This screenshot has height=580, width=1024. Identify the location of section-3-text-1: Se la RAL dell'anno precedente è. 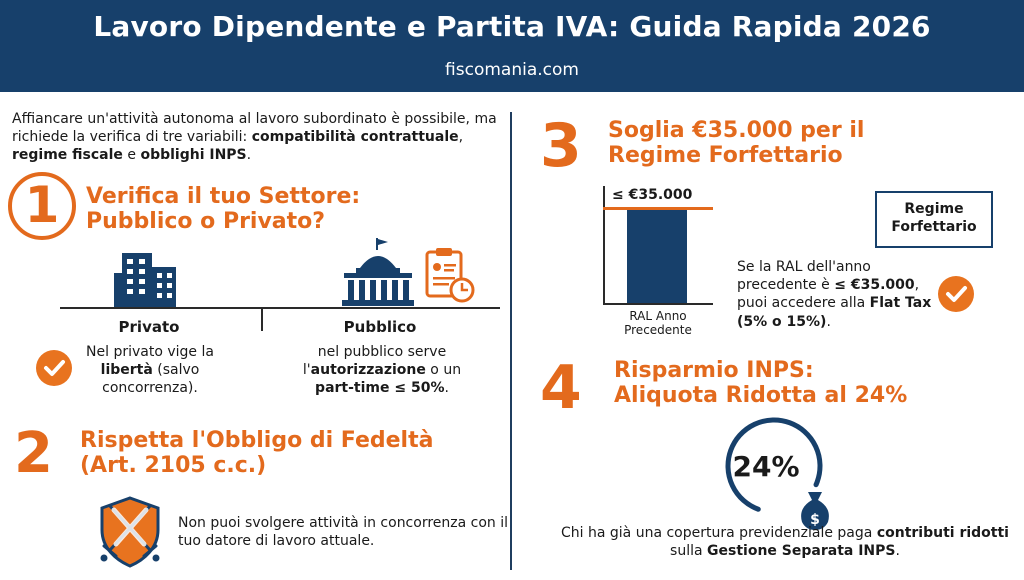
(804, 276).